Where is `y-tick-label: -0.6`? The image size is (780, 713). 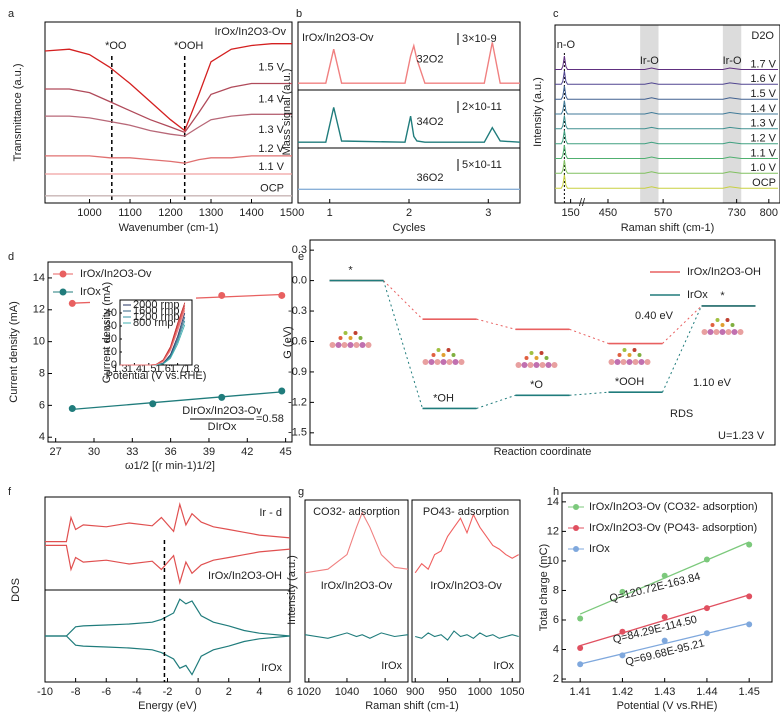
y-tick-label: -0.6 is located at coordinates (297, 341).